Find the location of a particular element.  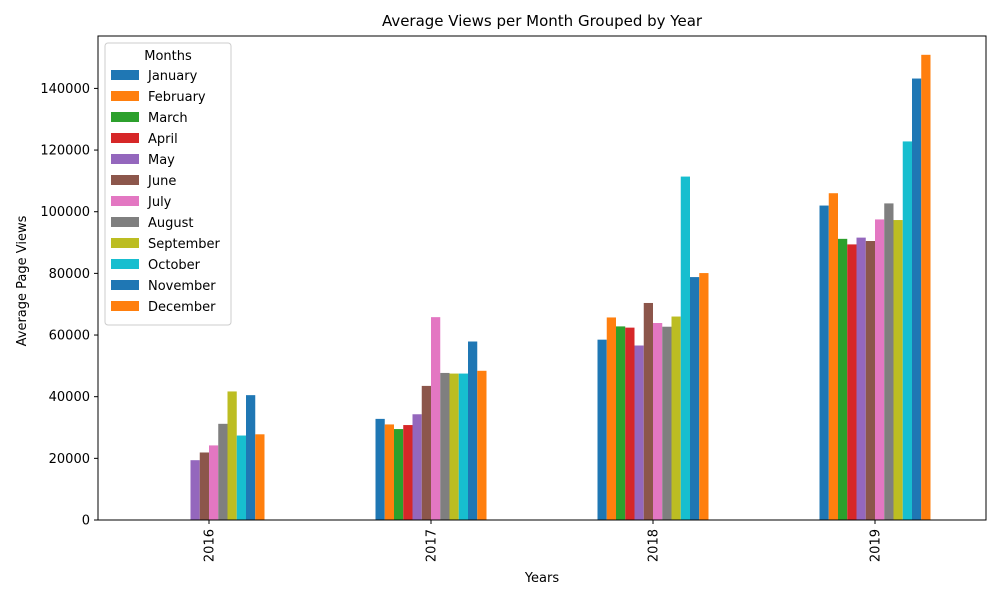

legend-swatch-august is located at coordinates (125, 222).